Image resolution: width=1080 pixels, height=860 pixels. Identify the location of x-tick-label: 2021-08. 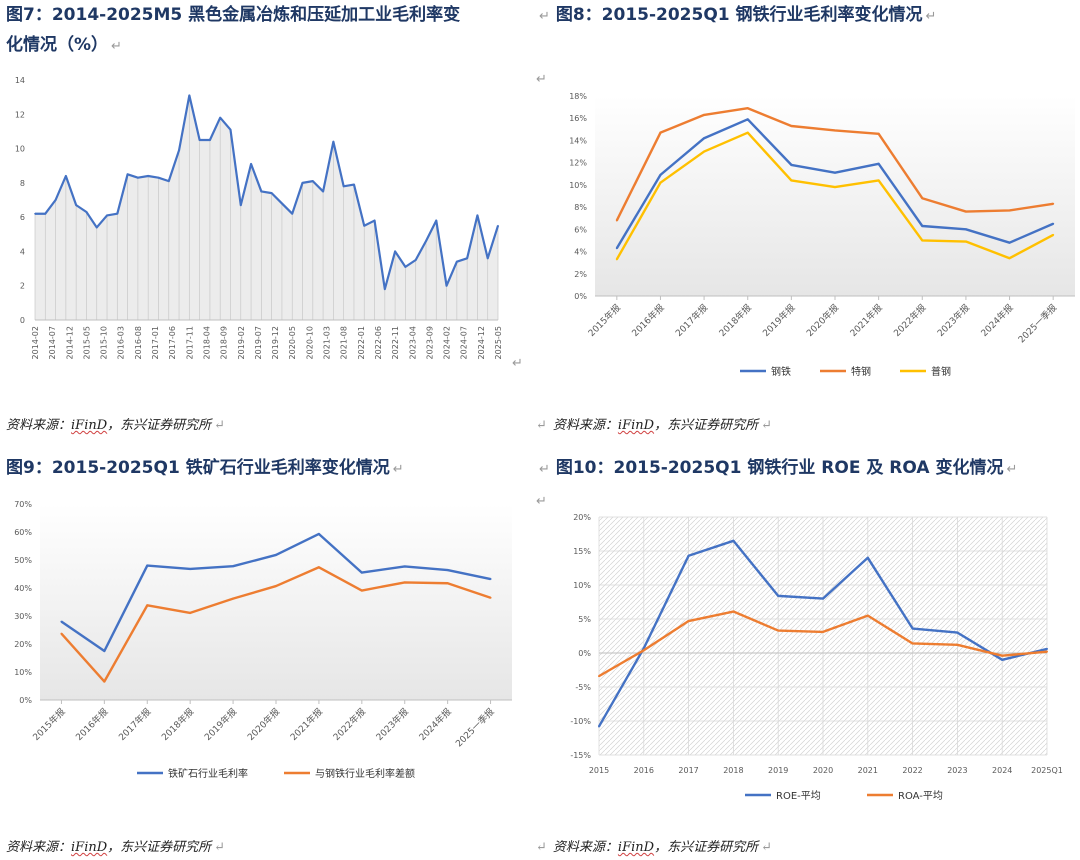
(344, 342).